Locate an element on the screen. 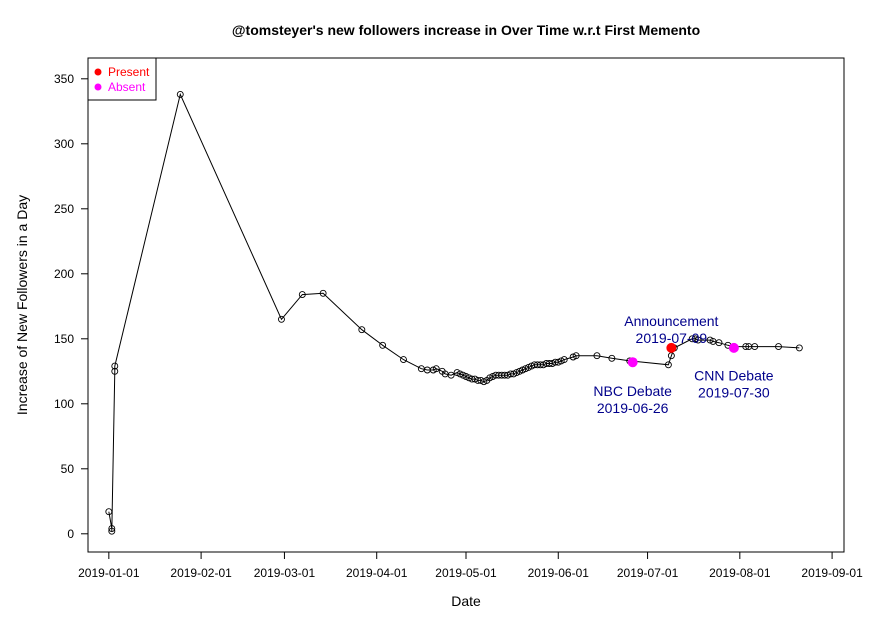  y-axis: 0 50 100 150 200 250 300 350 is located at coordinates (71, 306).